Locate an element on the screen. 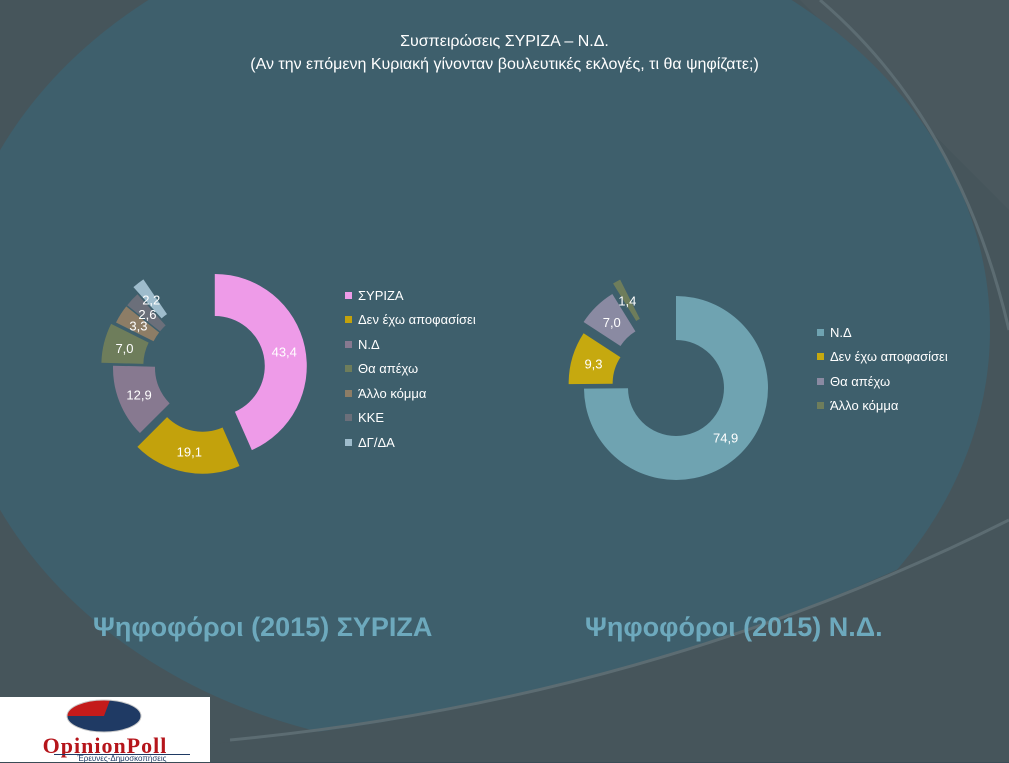 This screenshot has height=763, width=1009. slice-data-label: 1,4 is located at coordinates (627, 301).